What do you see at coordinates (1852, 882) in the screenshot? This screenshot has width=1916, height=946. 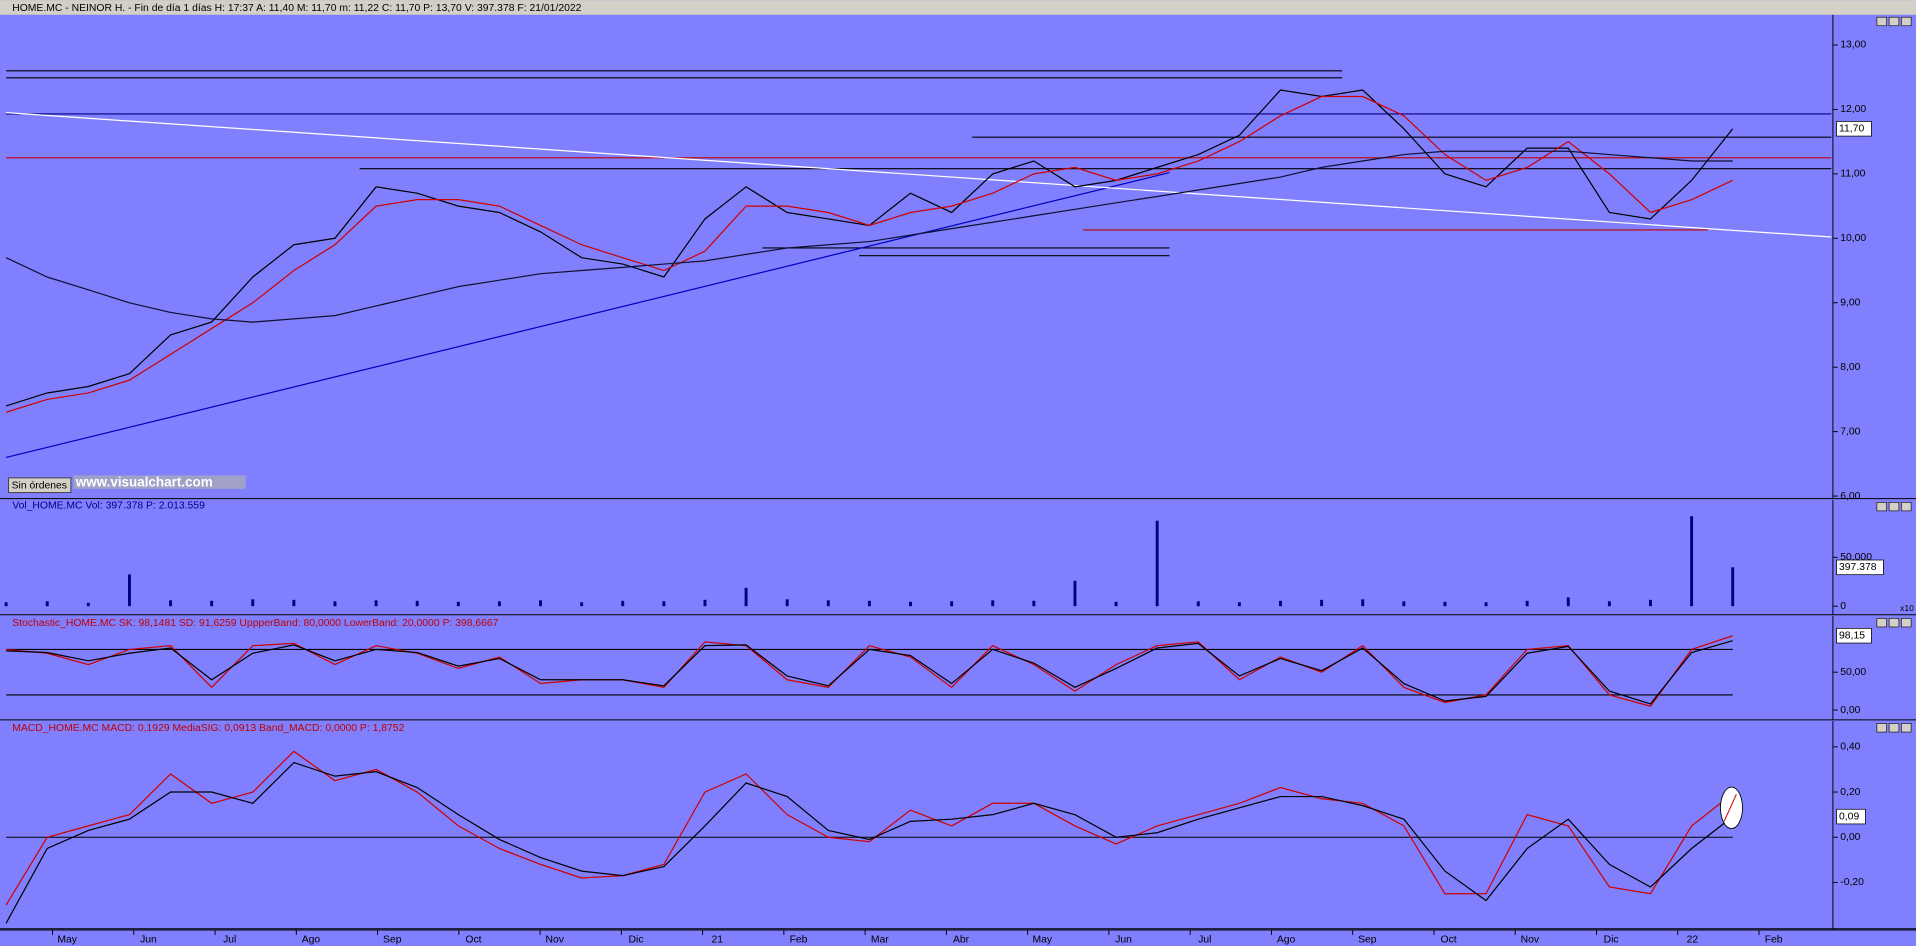 I see `y-tick-label: -0,20` at bounding box center [1852, 882].